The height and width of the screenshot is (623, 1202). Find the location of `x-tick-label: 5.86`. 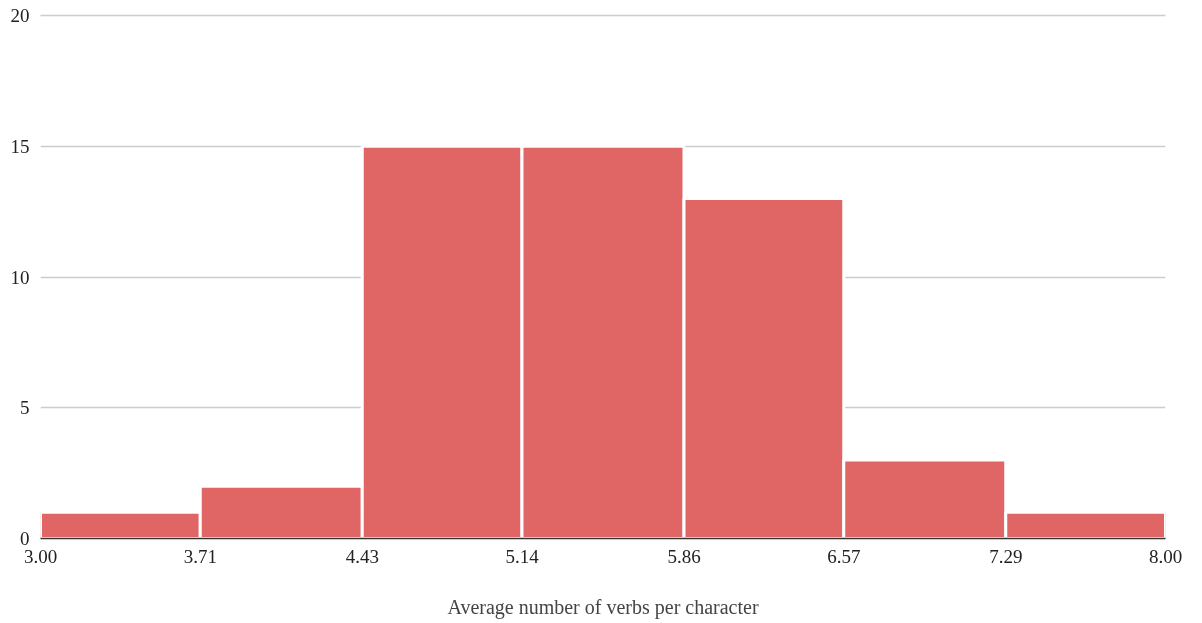

x-tick-label: 5.86 is located at coordinates (684, 556).